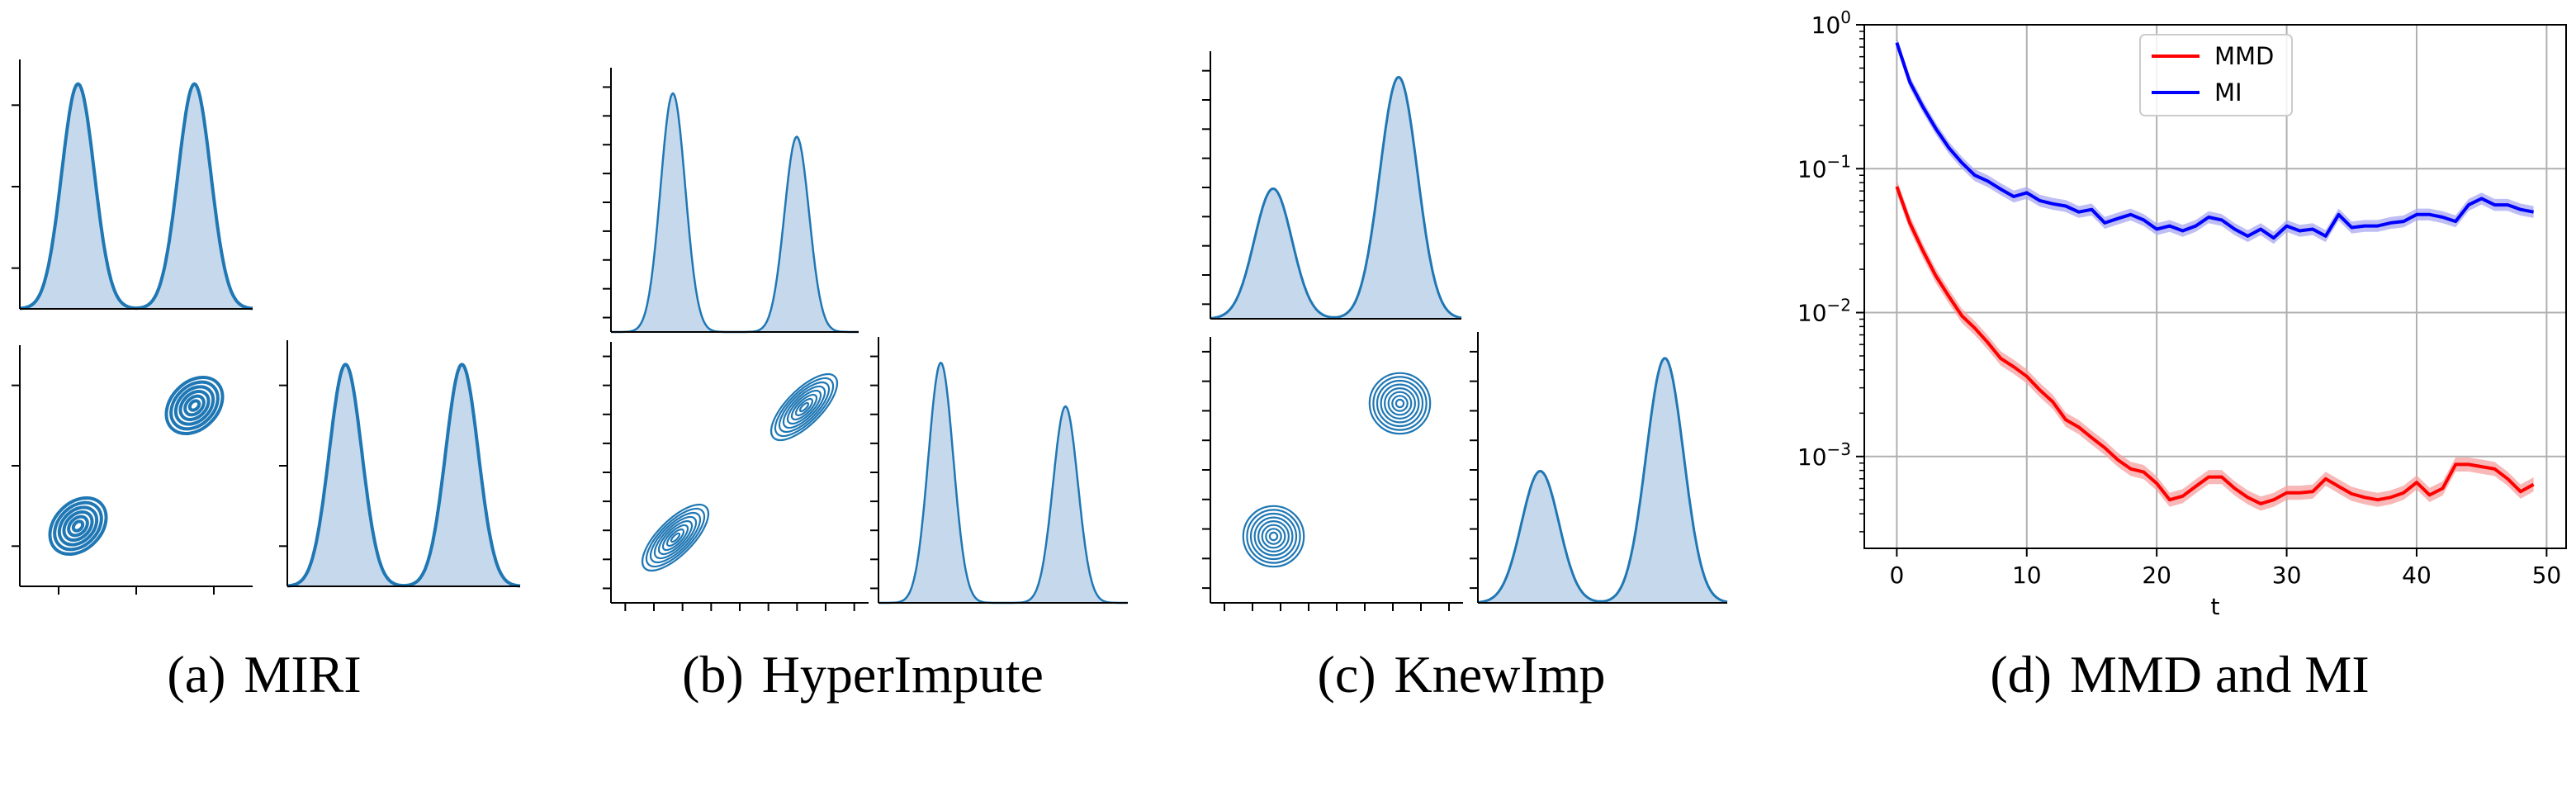  What do you see at coordinates (2244, 56) in the screenshot?
I see `legend-label-mmd: MMD` at bounding box center [2244, 56].